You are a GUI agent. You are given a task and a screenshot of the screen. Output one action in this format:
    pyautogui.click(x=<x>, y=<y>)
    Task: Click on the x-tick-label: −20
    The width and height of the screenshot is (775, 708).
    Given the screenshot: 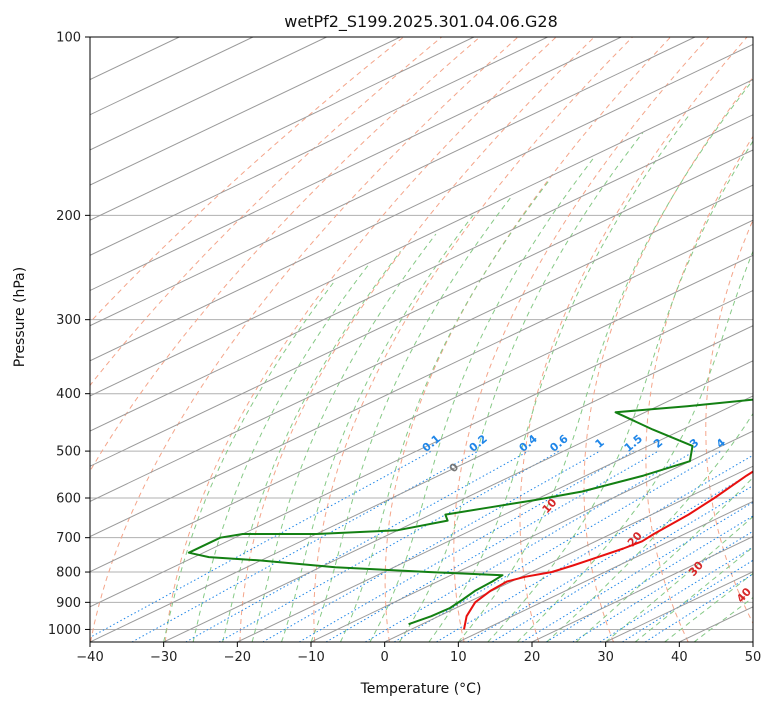 What is the action you would take?
    pyautogui.click(x=237, y=657)
    